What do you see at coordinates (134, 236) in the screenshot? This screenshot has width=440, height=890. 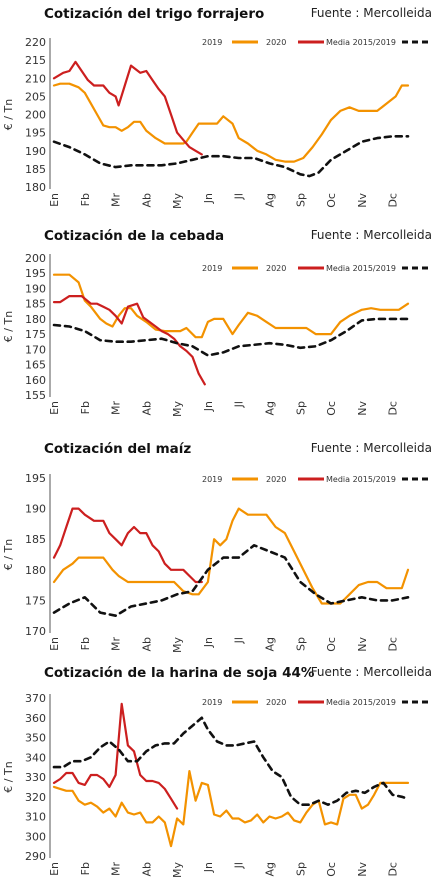 I see `chart-title: Cotización de la cebada` at bounding box center [134, 236].